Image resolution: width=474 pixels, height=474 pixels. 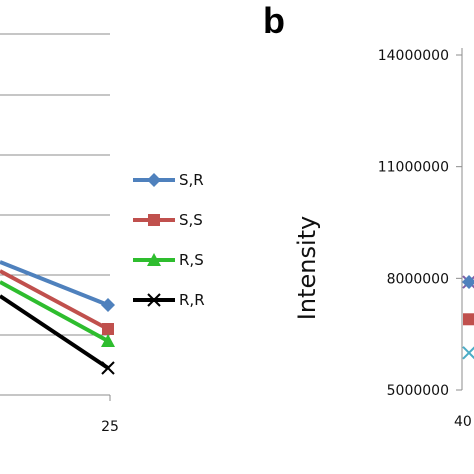 What do you see at coordinates (274, 20) in the screenshot?
I see `panel-label-b: b` at bounding box center [274, 20].